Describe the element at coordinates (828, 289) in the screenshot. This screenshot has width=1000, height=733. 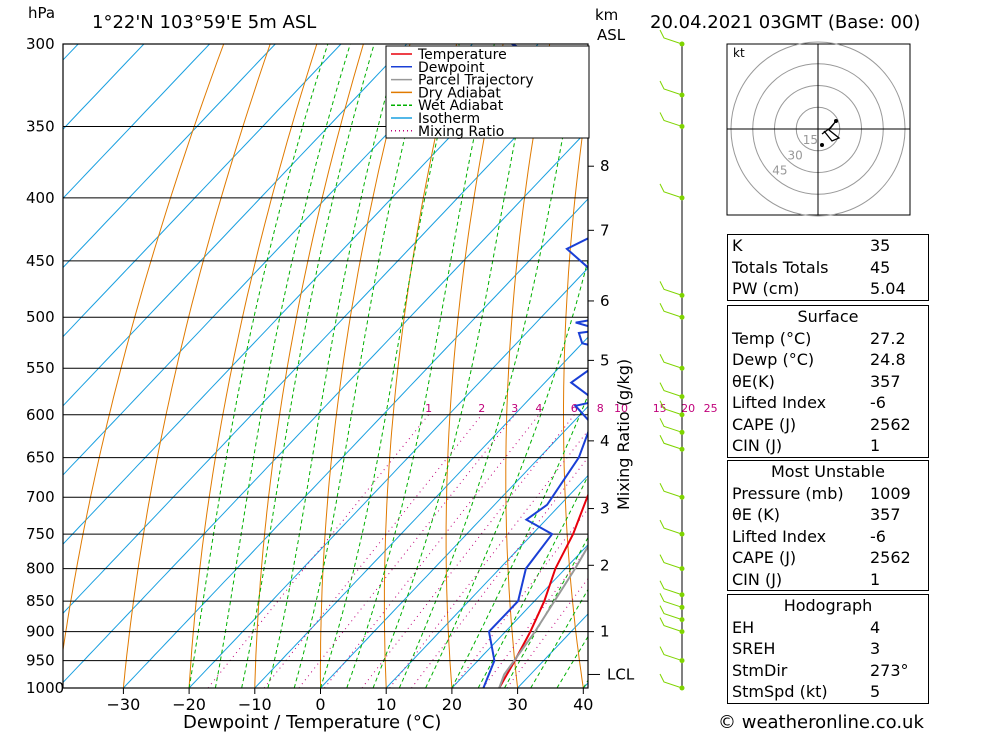
I see `index-row: PW (cm) 5.04` at that location.